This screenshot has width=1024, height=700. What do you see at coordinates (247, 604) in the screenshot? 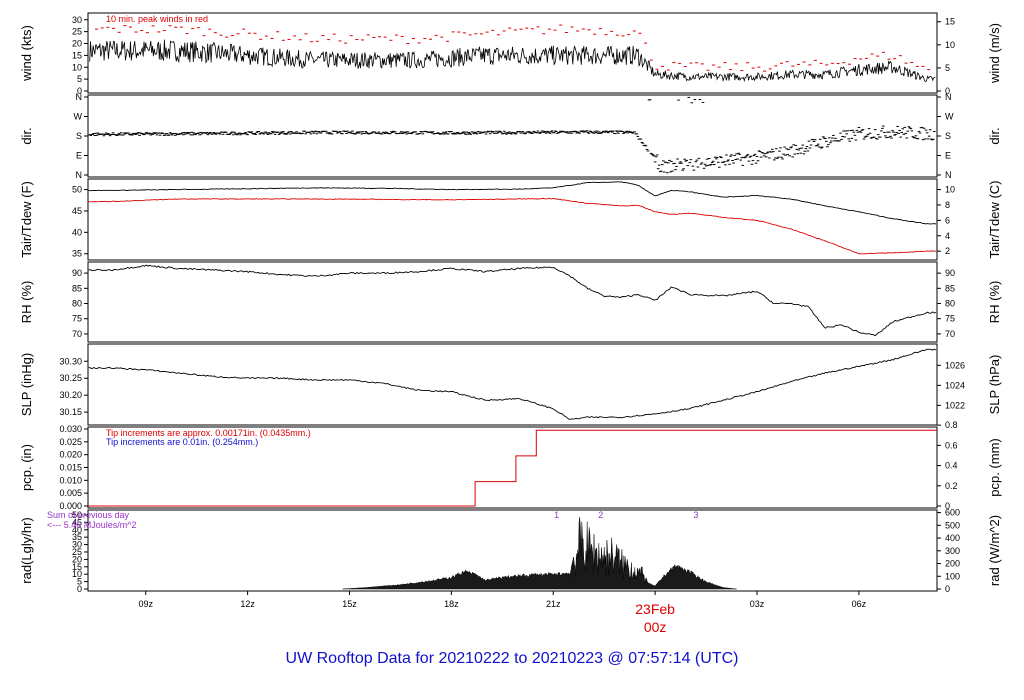
I see `x-tick-label: 12z` at bounding box center [247, 604].